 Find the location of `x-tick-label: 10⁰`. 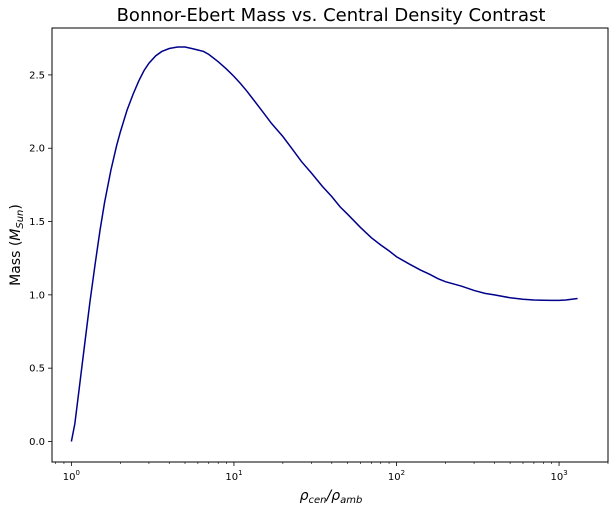

x-tick-label: 10⁰ is located at coordinates (71, 476).